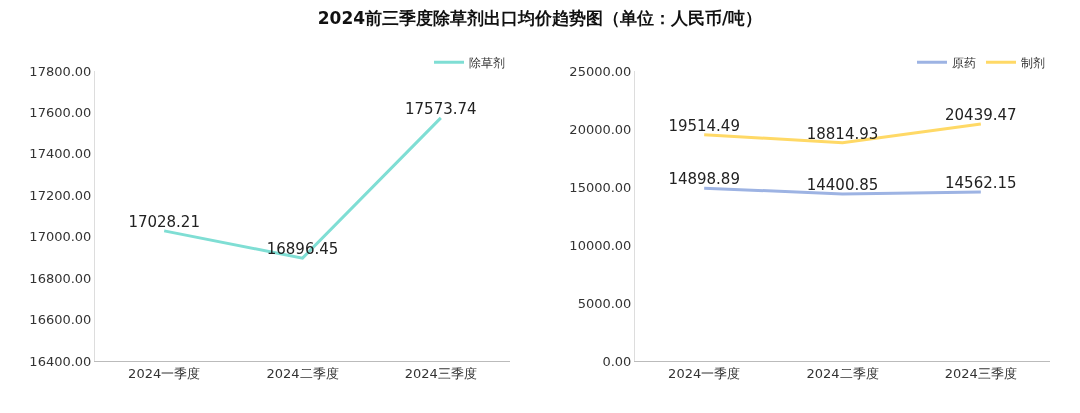  I want to click on data-label: 14562.15, so click(981, 183).